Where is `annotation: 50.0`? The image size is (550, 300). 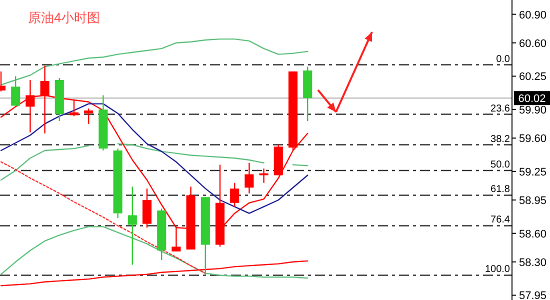
annotation: 50.0 is located at coordinates (500, 164).